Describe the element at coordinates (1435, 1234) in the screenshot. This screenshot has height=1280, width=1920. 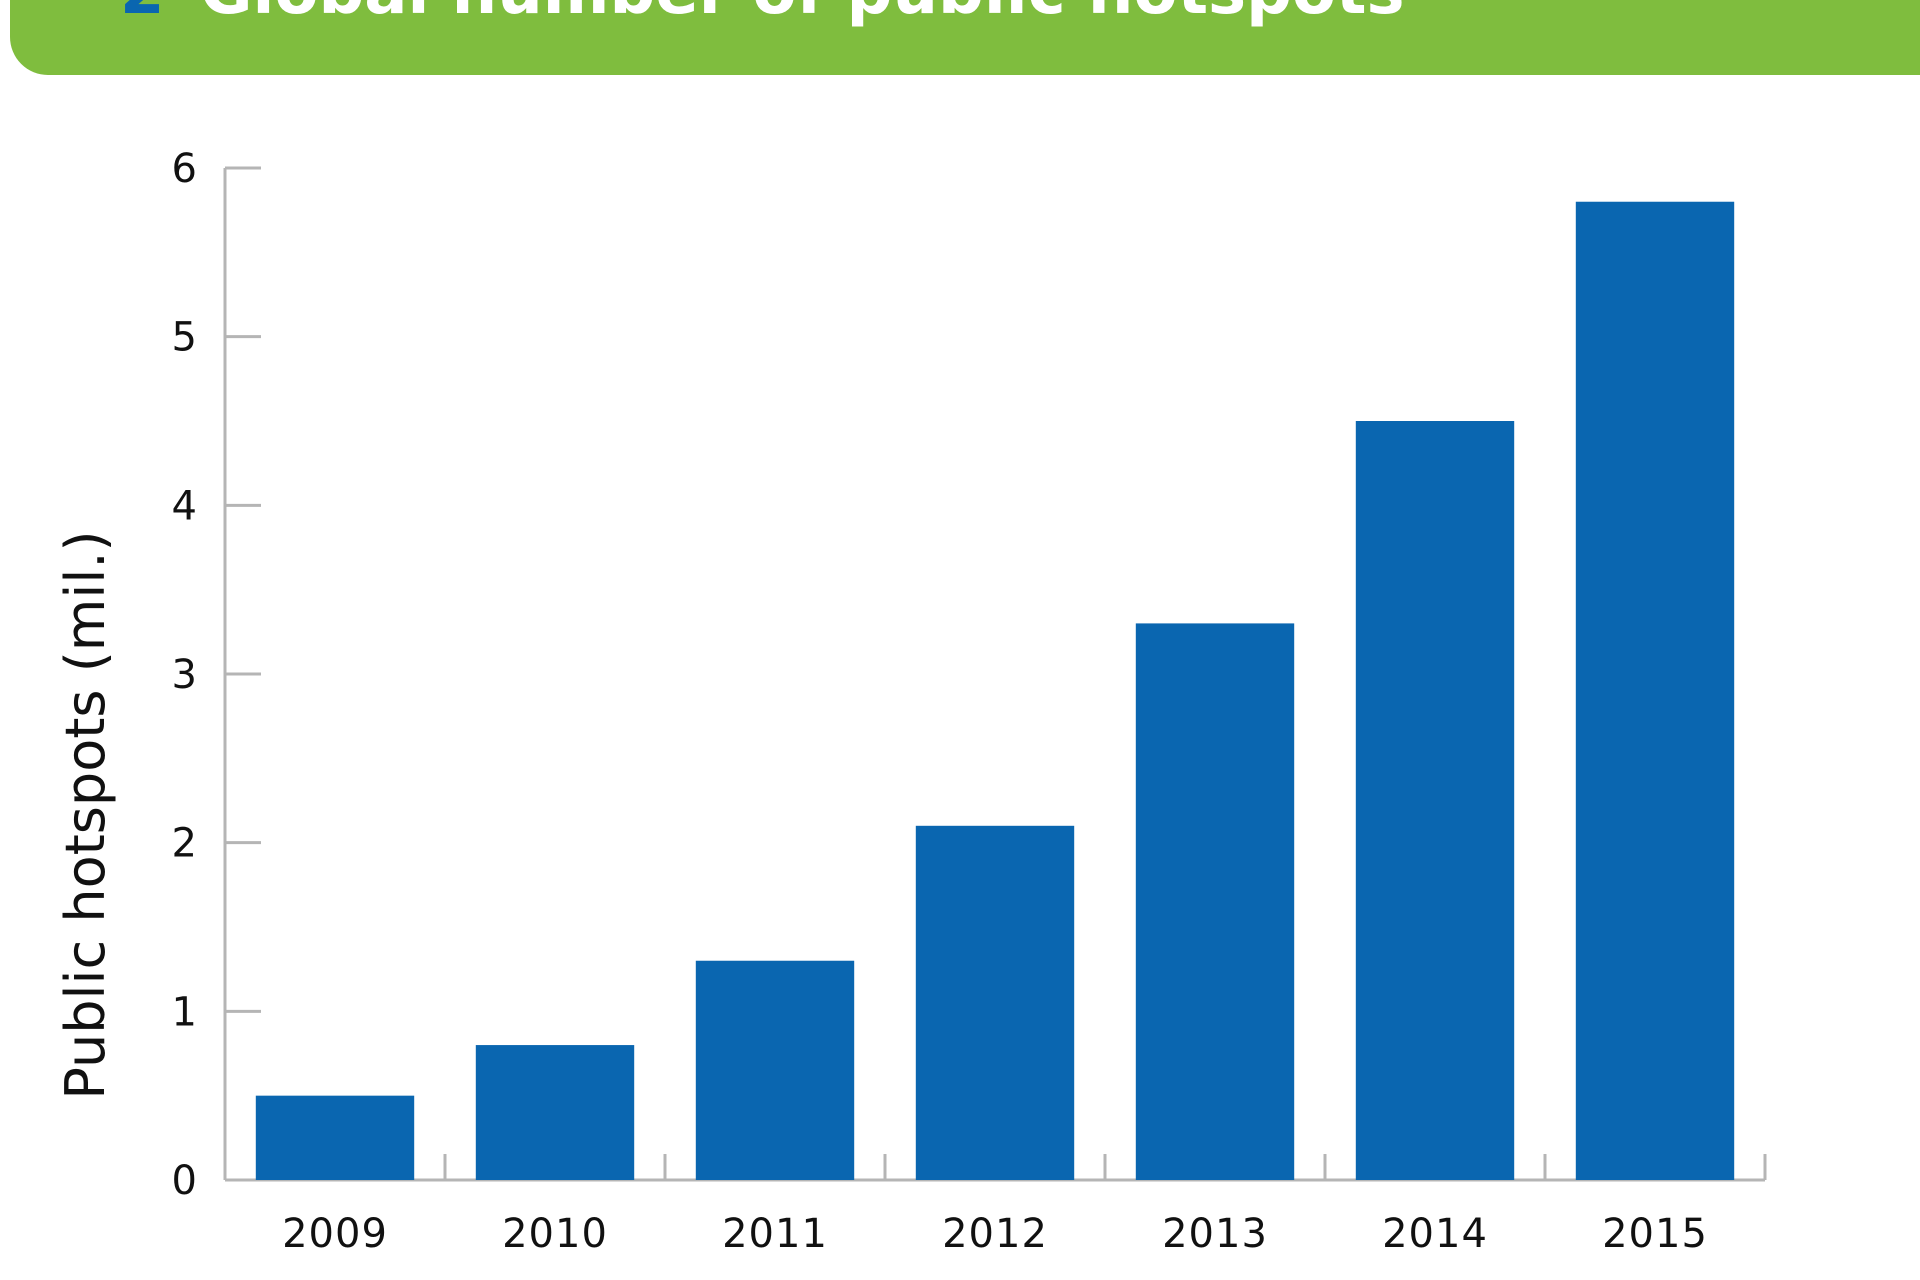
I see `x-tick-label-2014: 2014` at that location.